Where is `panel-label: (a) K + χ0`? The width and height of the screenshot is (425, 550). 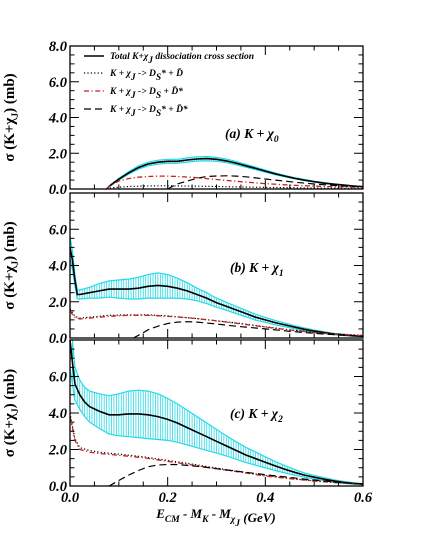
panel-label: (a) K + χ0 is located at coordinates (252, 135).